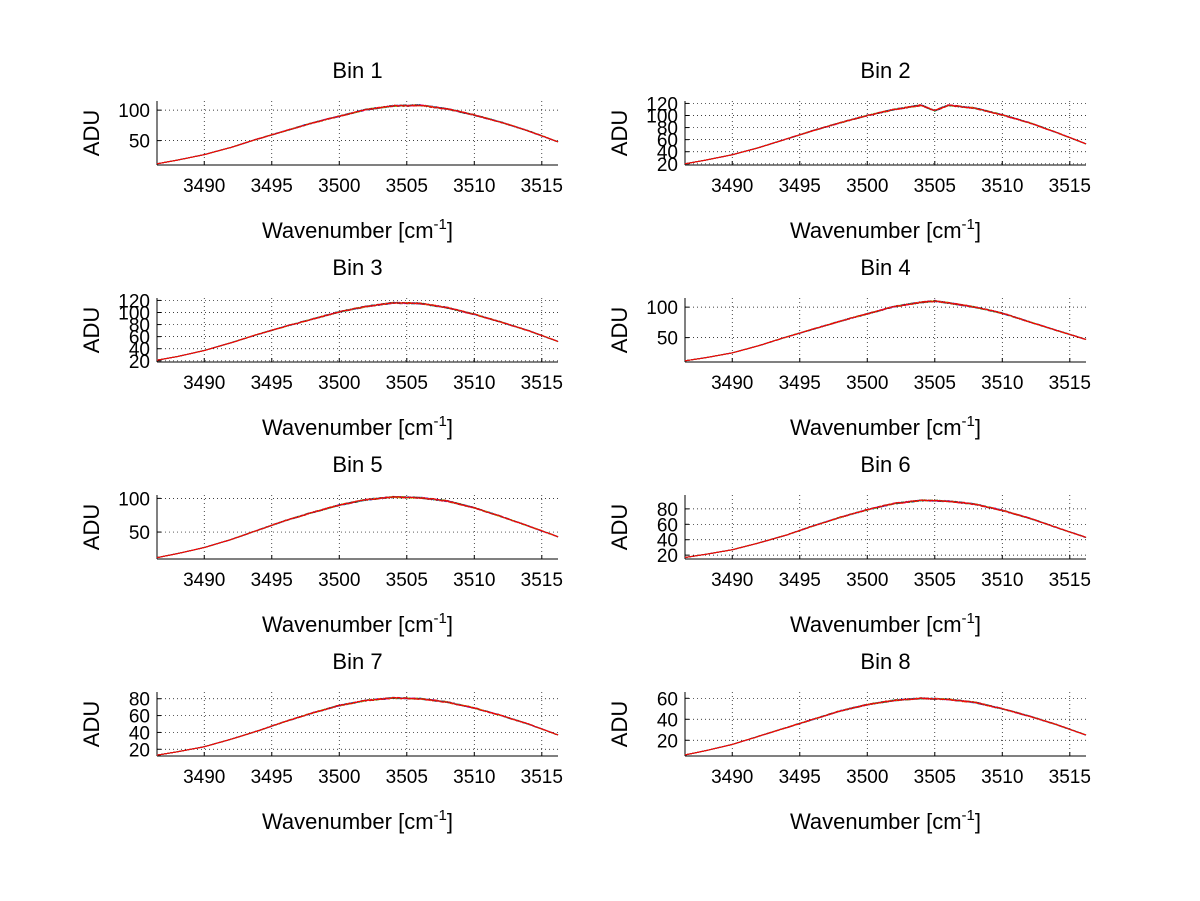 The height and width of the screenshot is (901, 1200). Describe the element at coordinates (357, 70) in the screenshot. I see `subplot-title: Bin 1` at that location.